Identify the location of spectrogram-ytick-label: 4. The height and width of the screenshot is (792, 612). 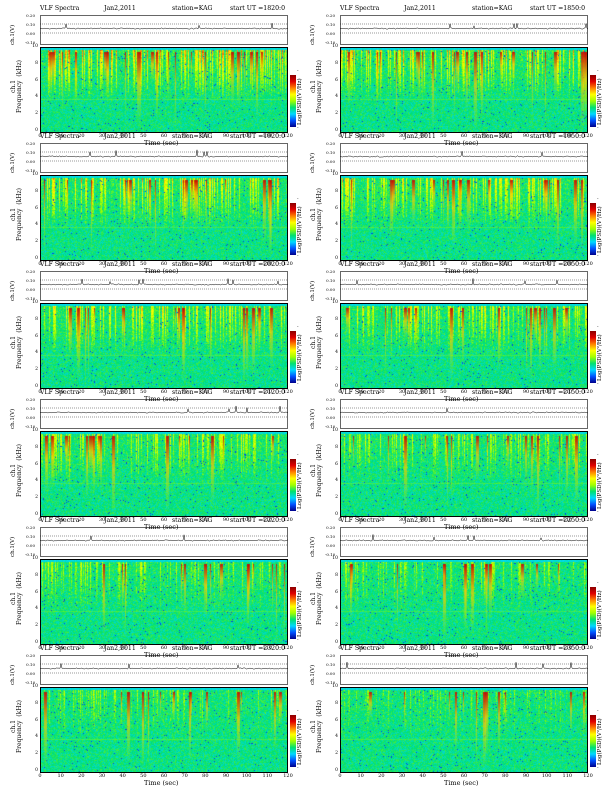
(336, 353).